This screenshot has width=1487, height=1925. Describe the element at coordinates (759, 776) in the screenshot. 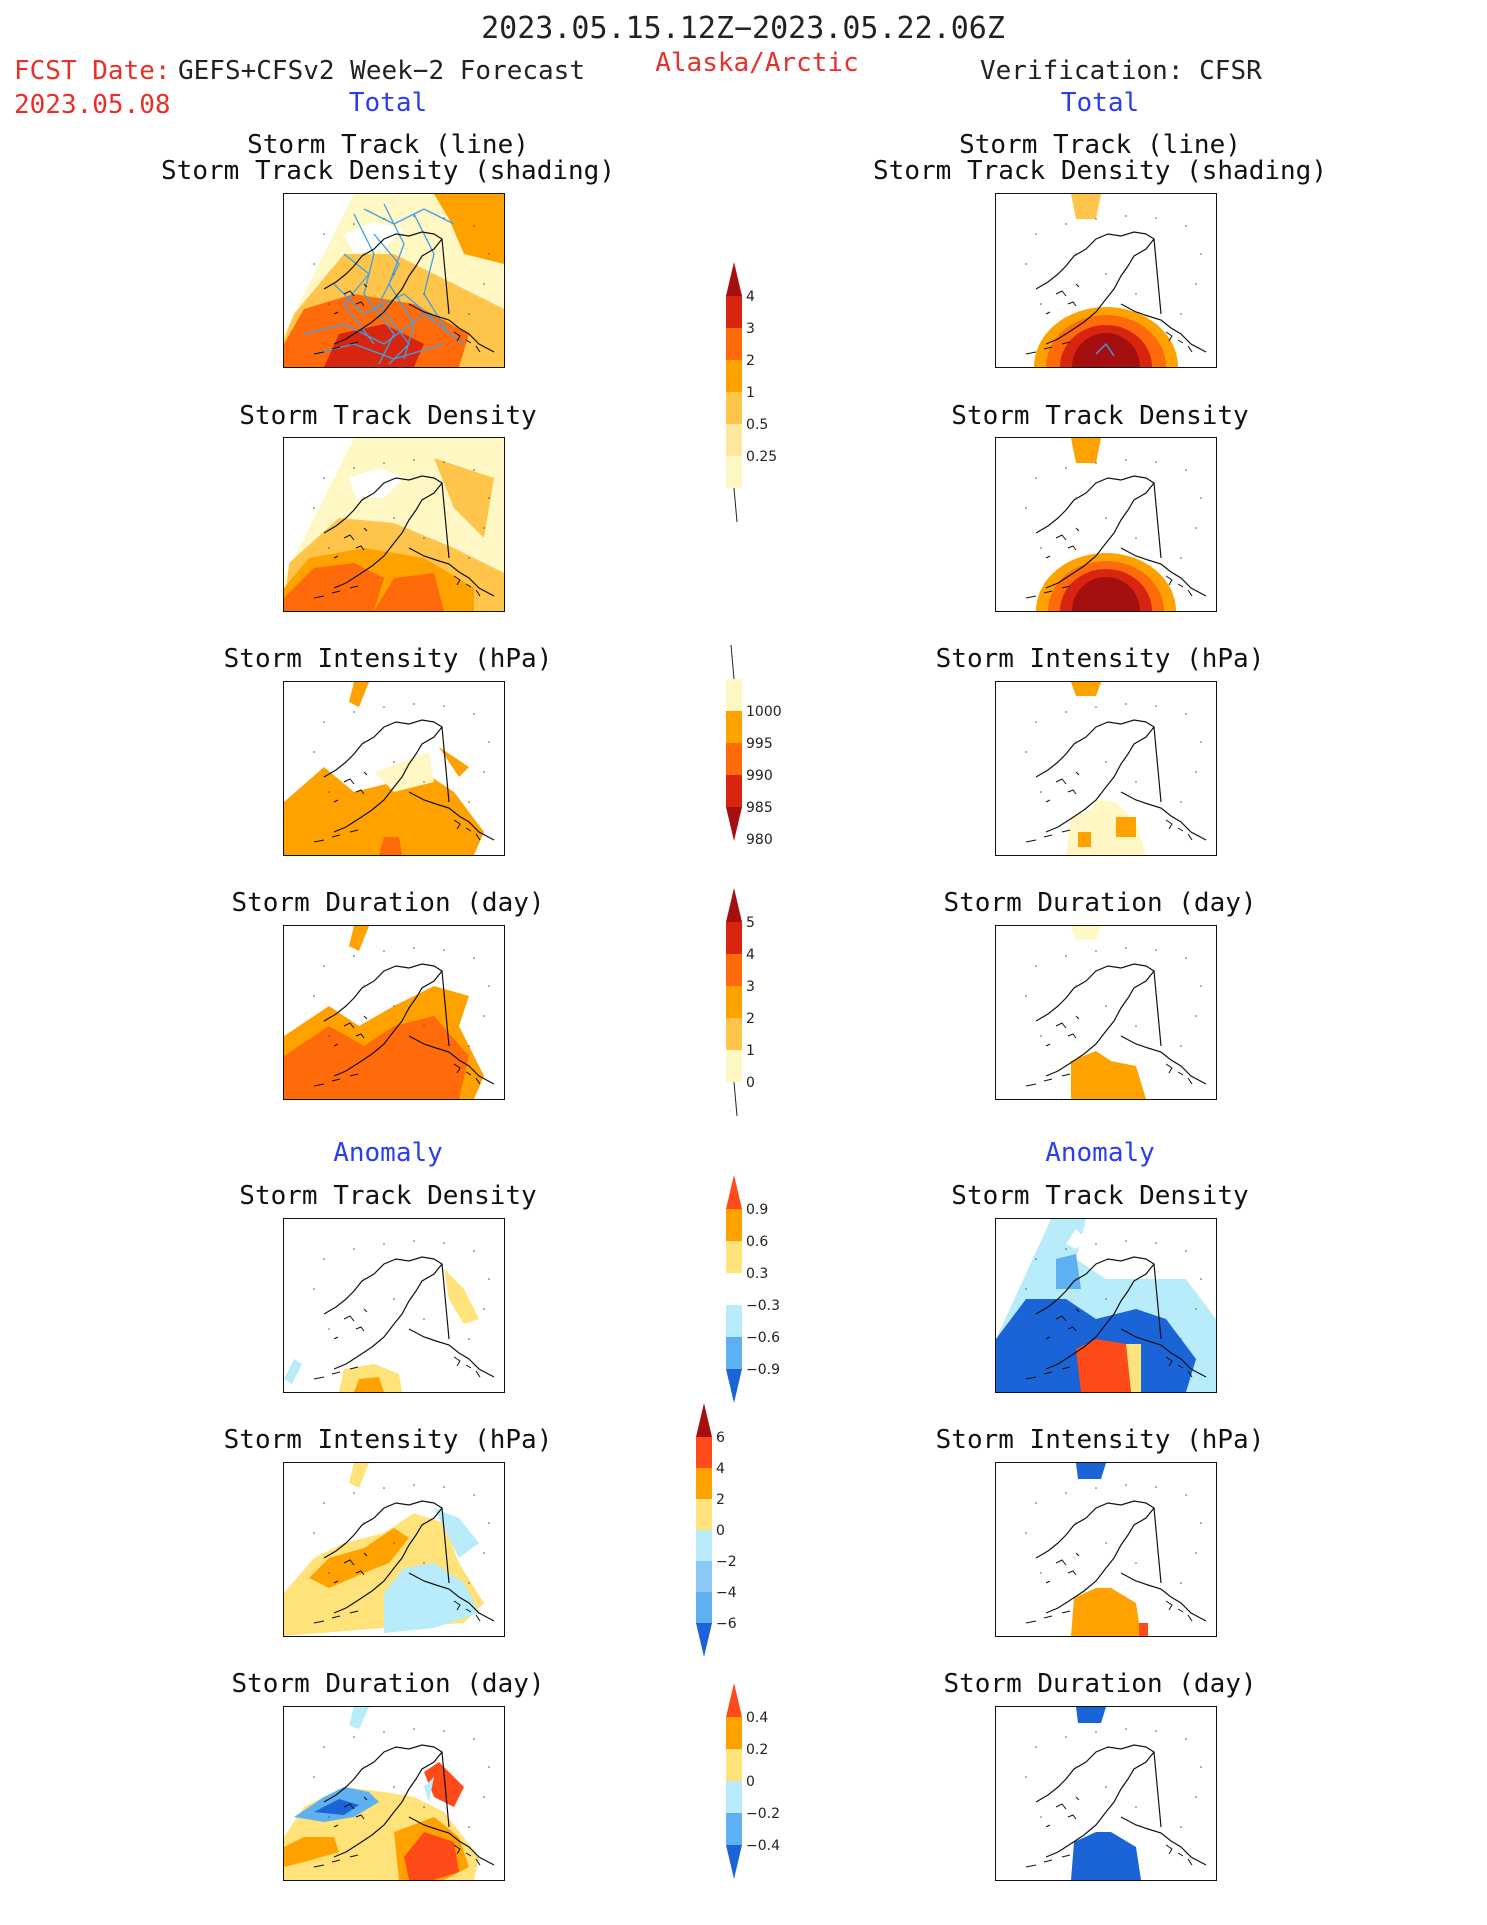

I see `colorbar-tick: 990` at that location.